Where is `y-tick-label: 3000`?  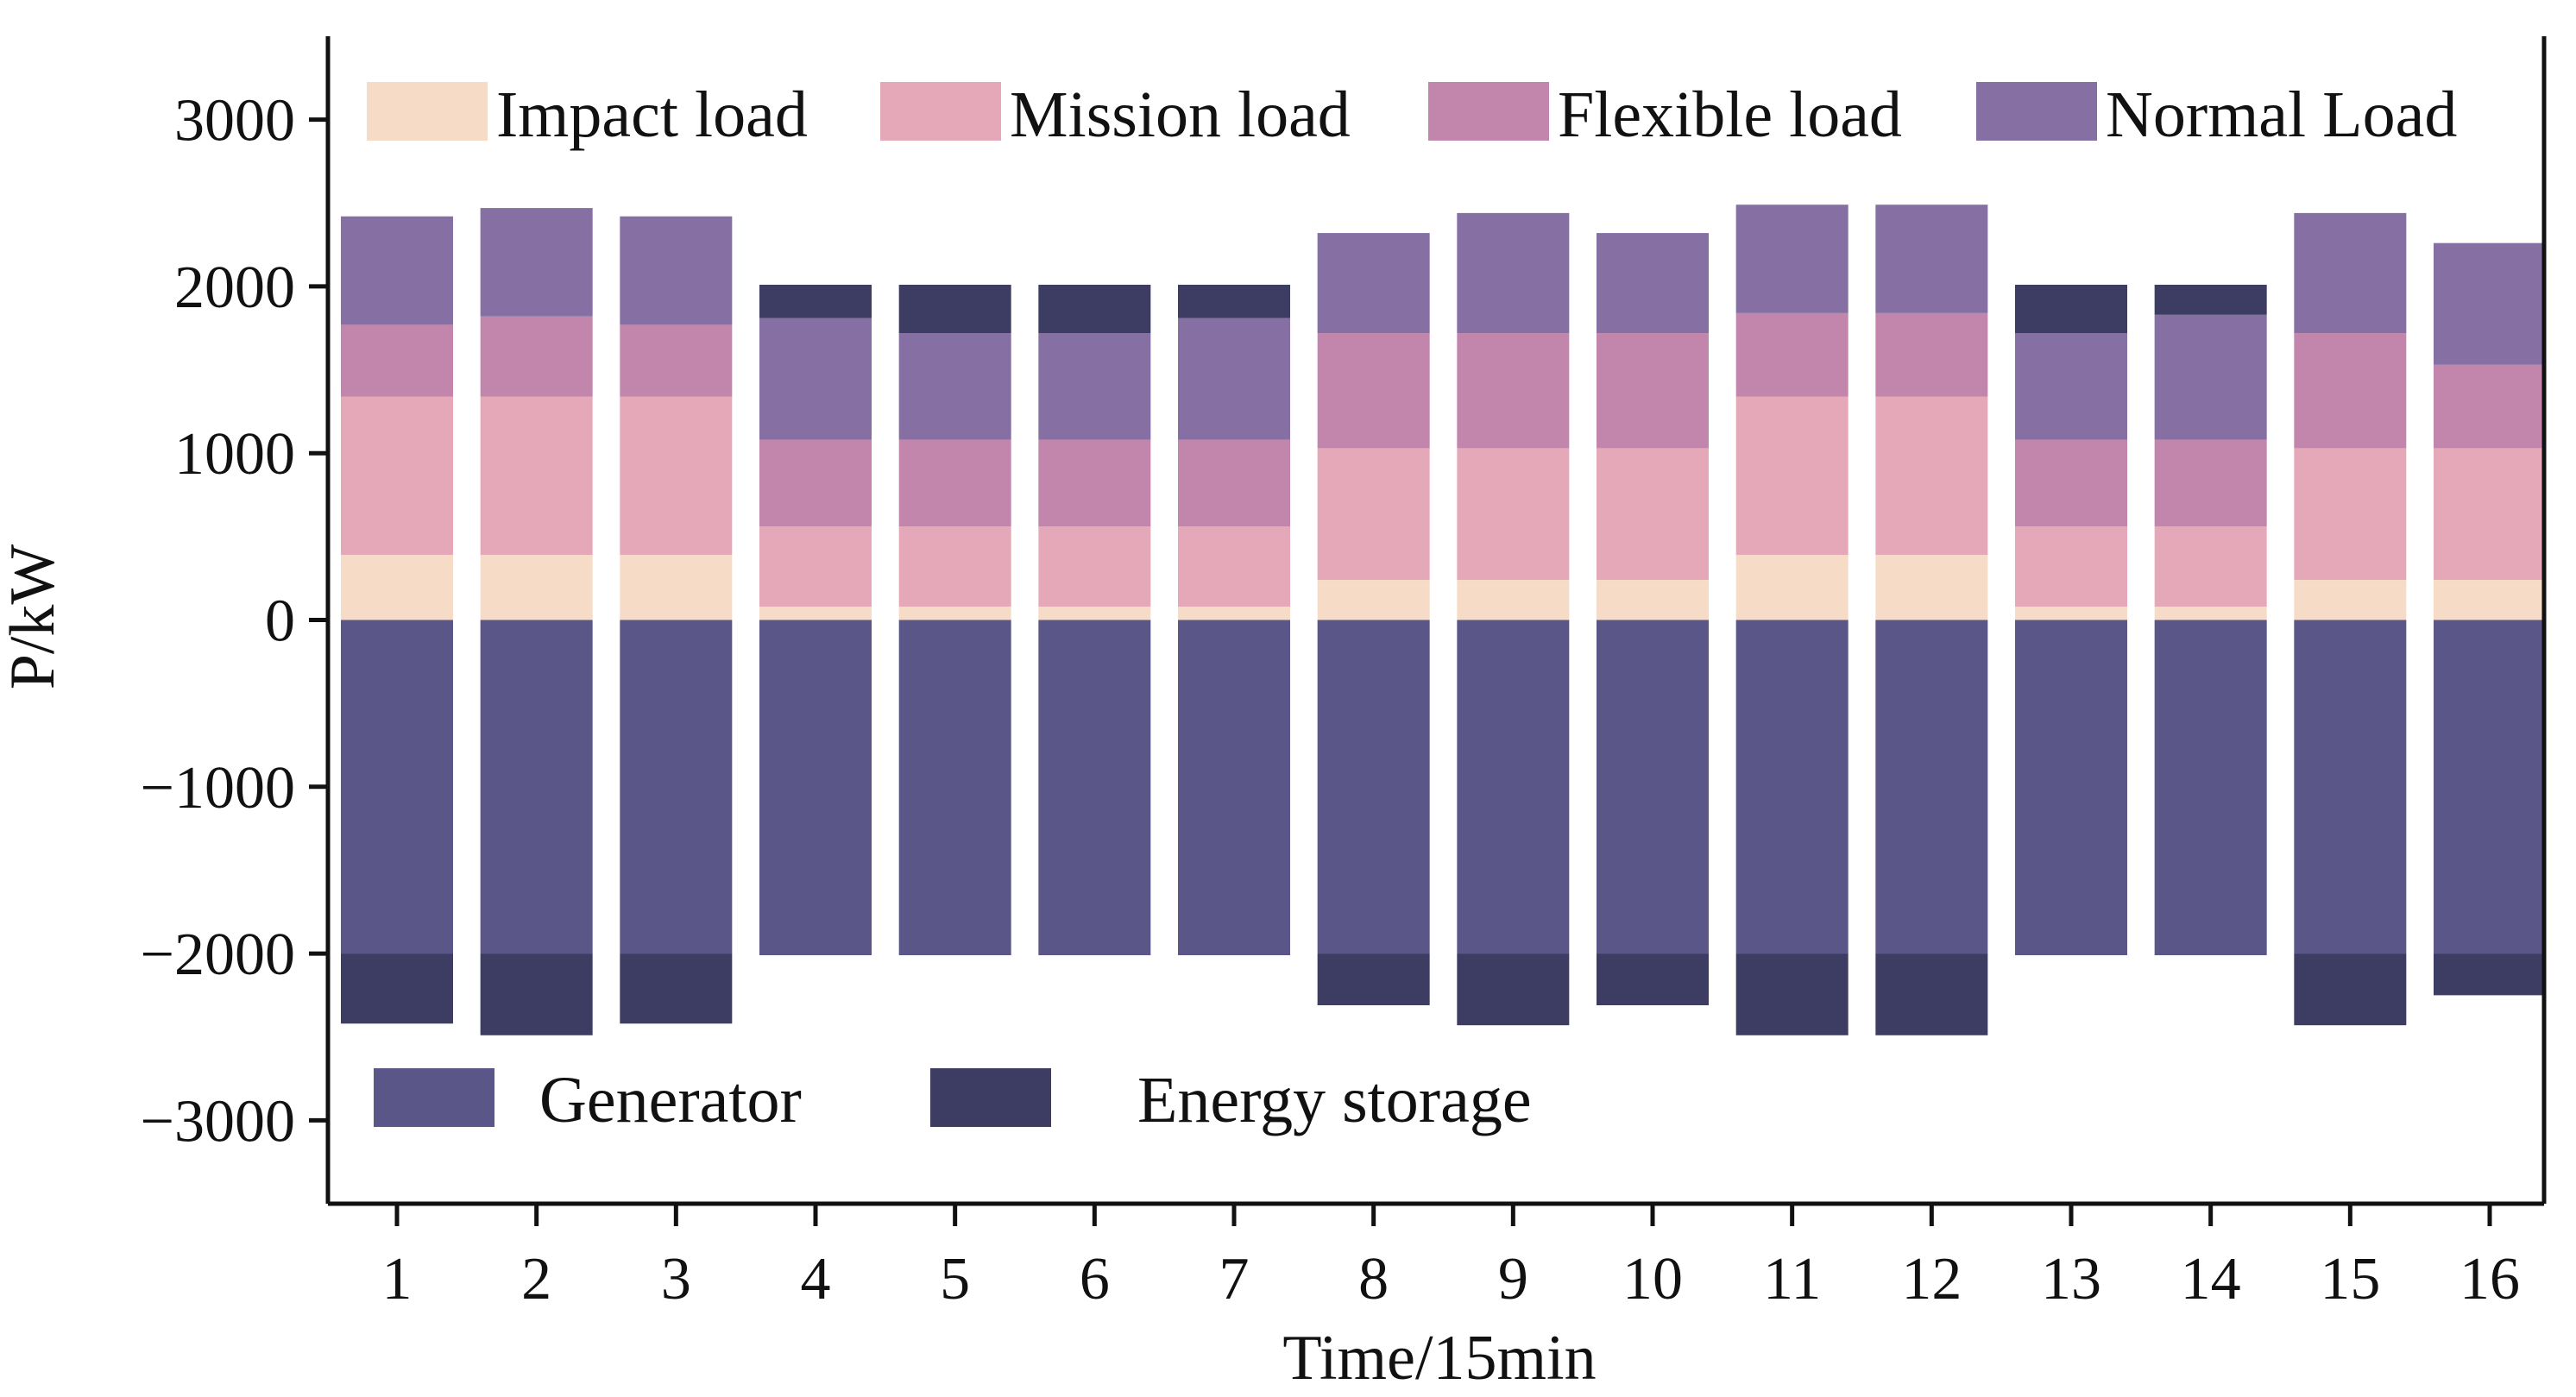
y-tick-label: 3000 is located at coordinates (235, 121).